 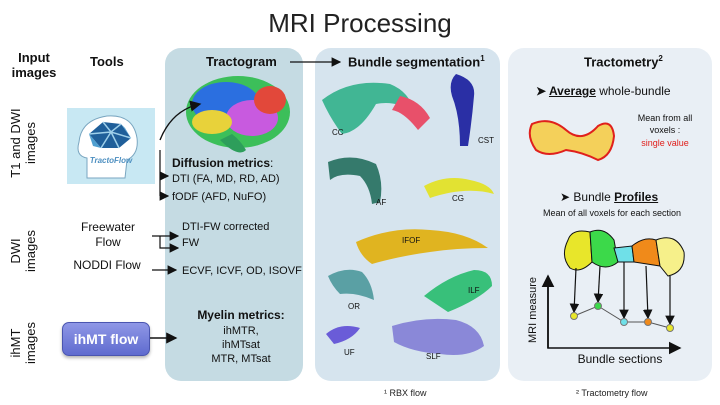 I want to click on bundle-slf-image, so click(x=438, y=336).